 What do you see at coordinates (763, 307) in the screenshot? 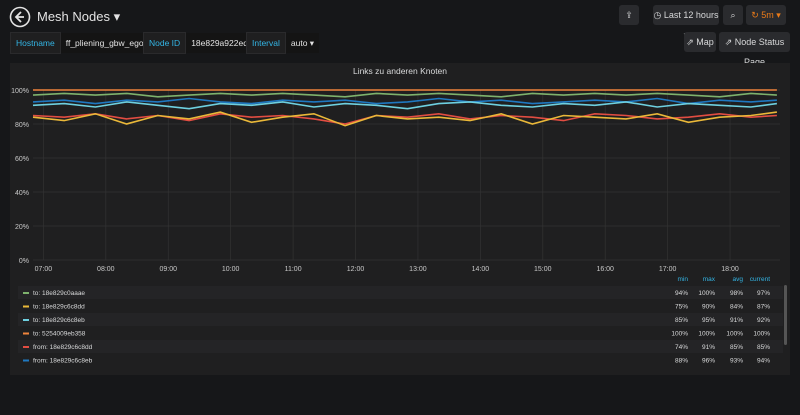
I see `legend-stat: 87%` at bounding box center [763, 307].